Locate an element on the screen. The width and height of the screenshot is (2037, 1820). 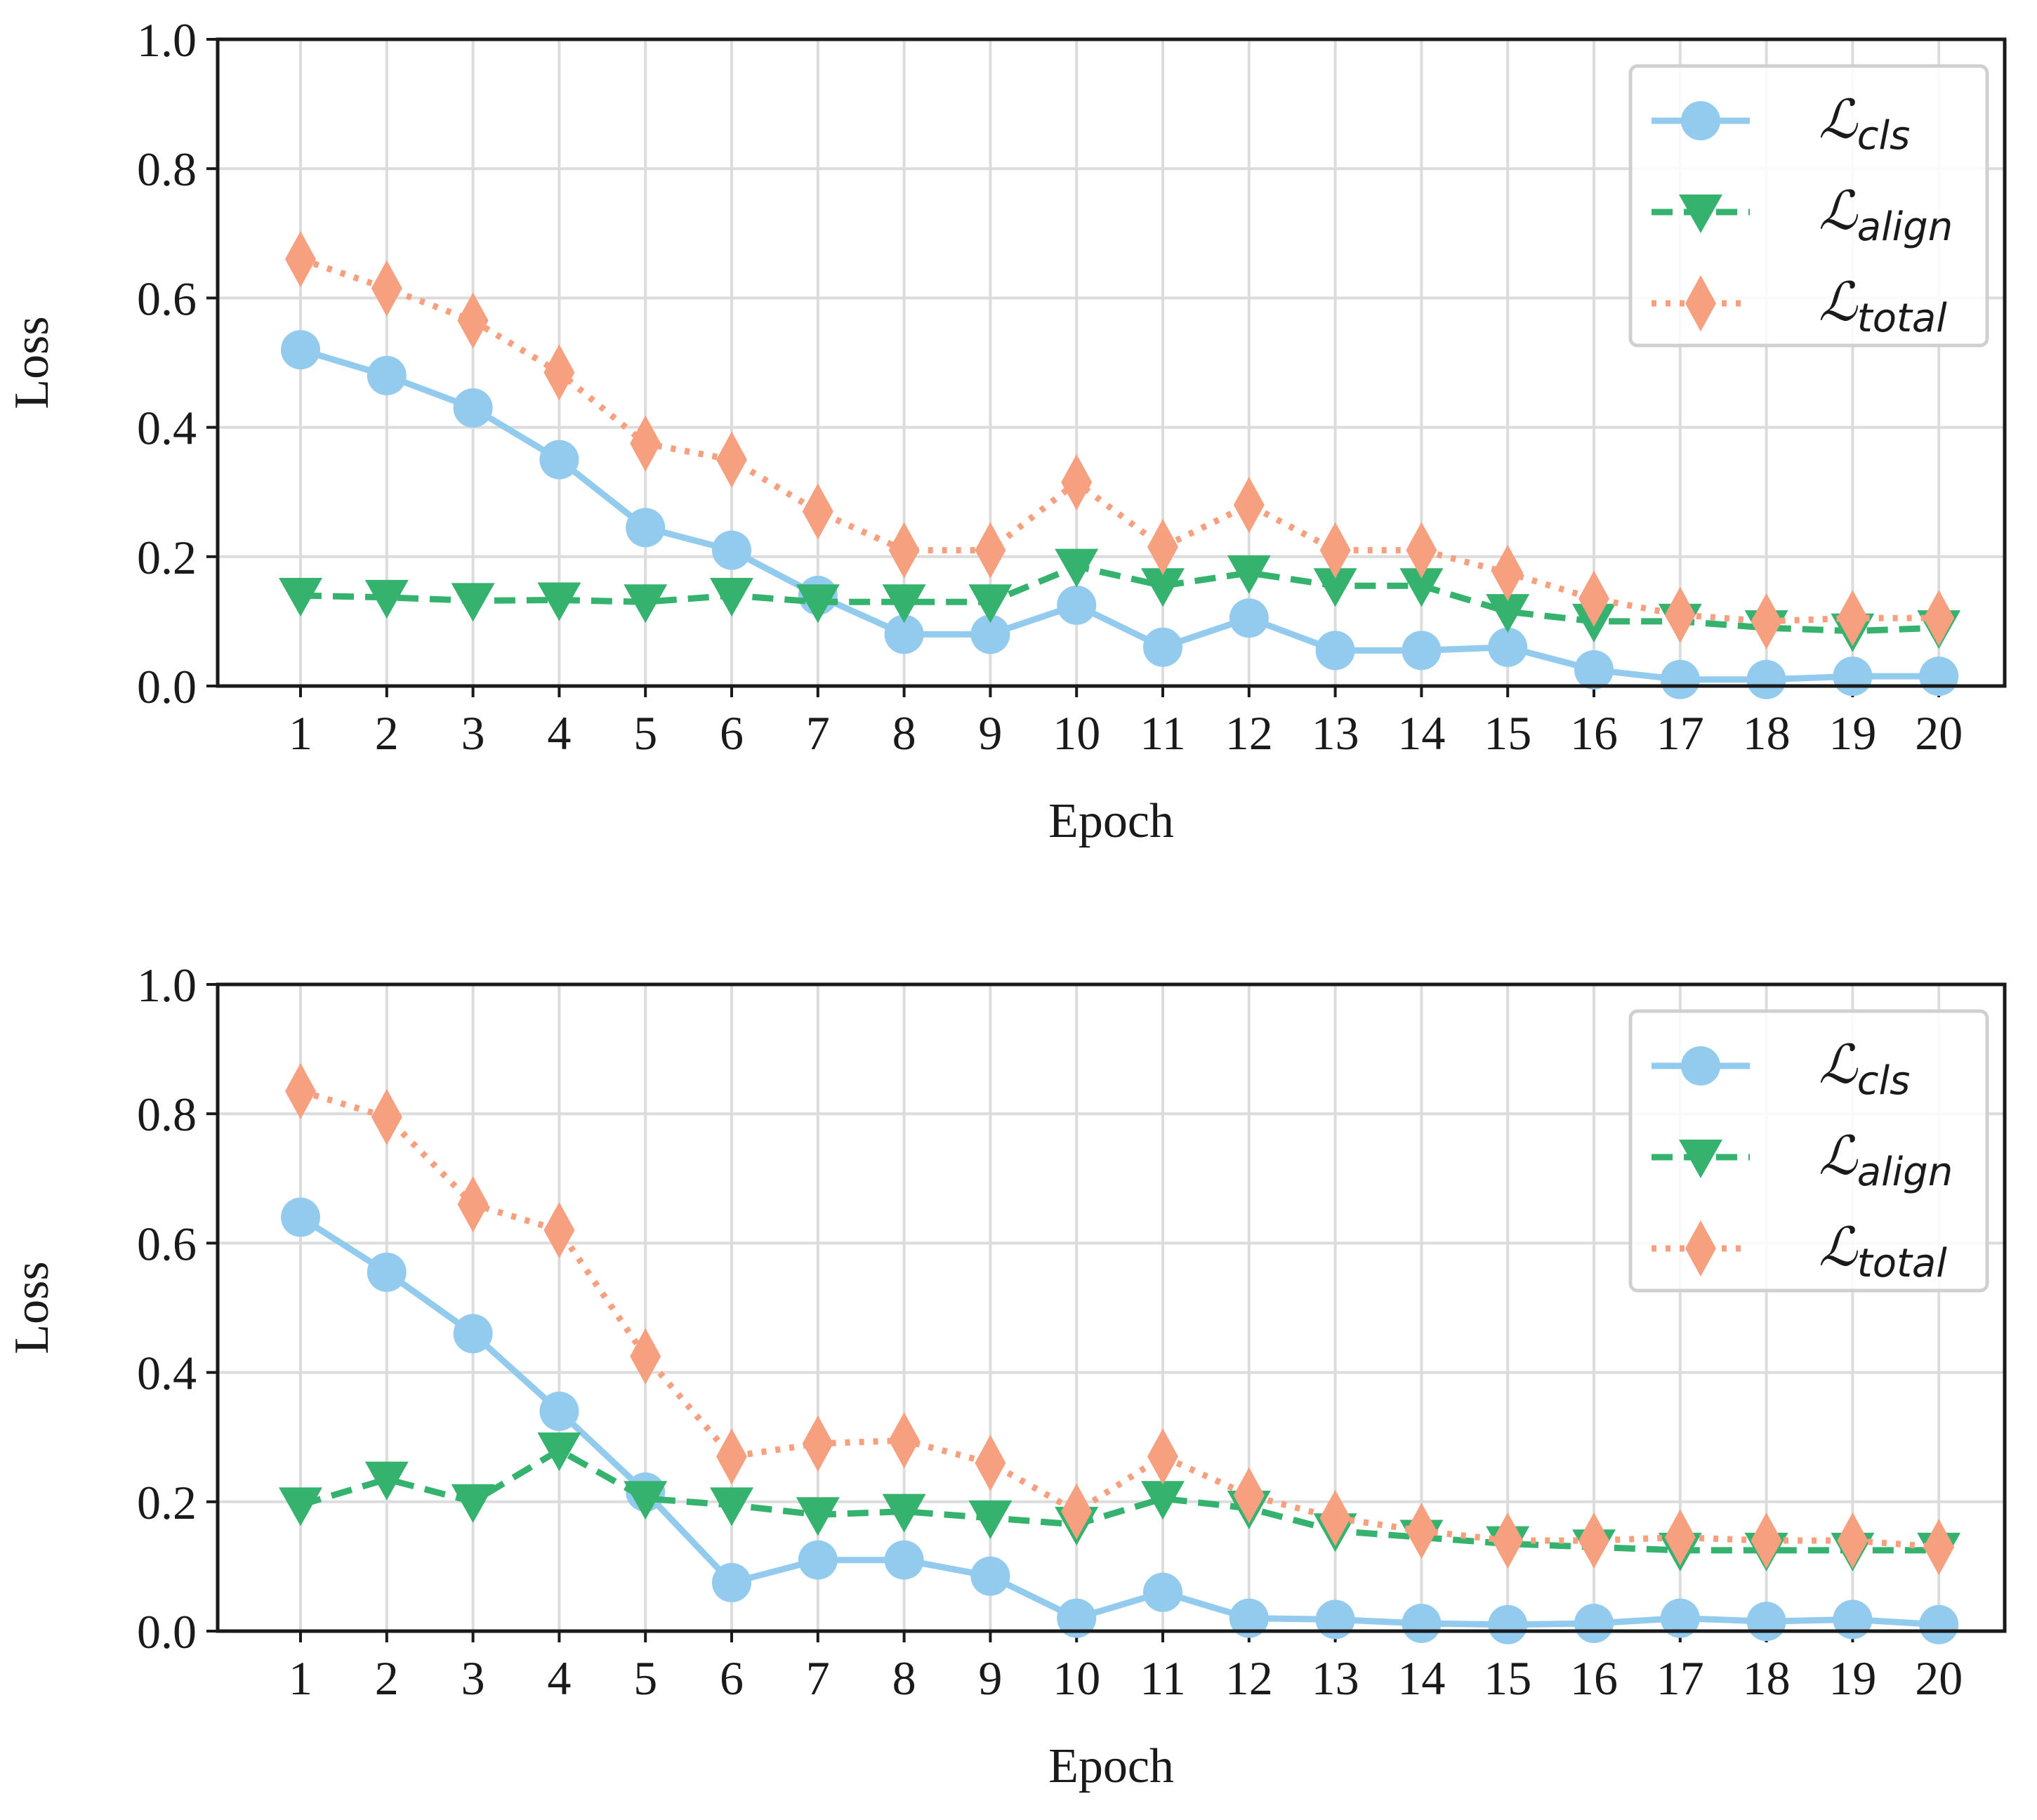
legend-subscript: cls is located at coordinates (1884, 1081).